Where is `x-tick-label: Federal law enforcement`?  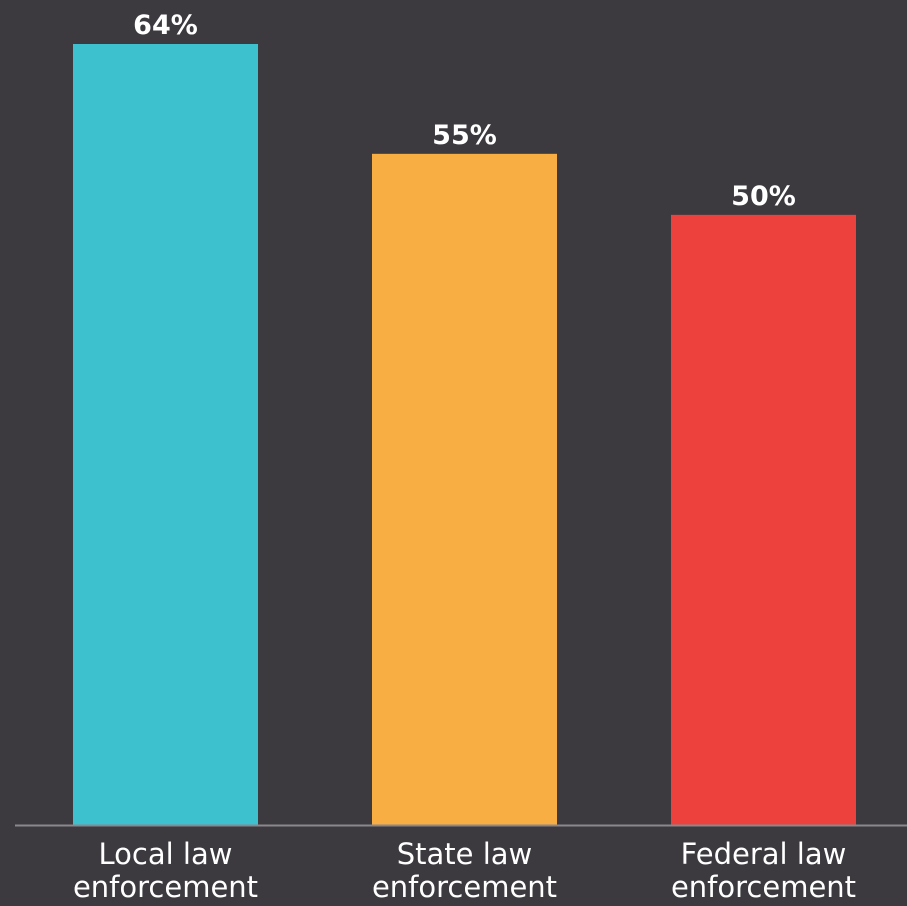 x-tick-label: Federal law enforcement is located at coordinates (763, 870).